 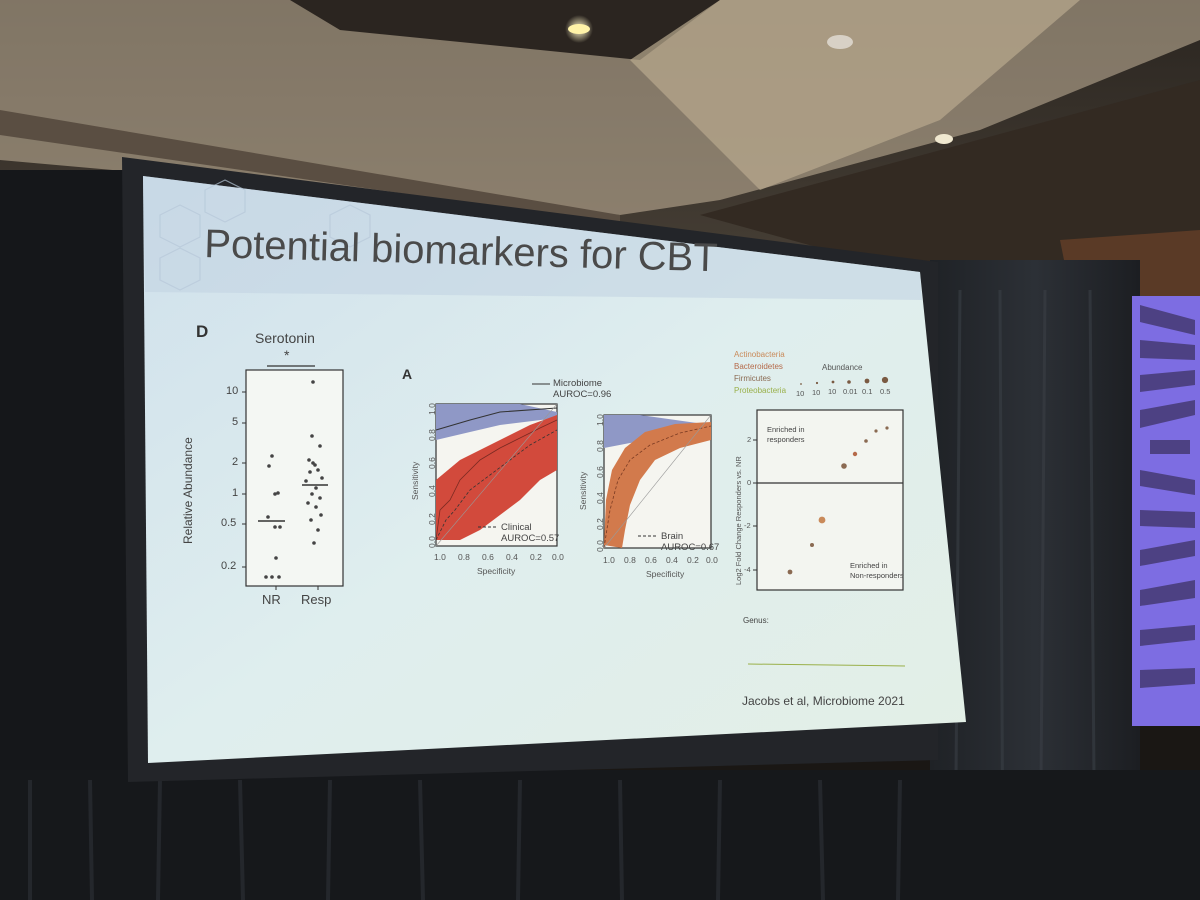 What do you see at coordinates (877, 575) in the screenshot?
I see `enriched-nonresponders-line2: Non-responders` at bounding box center [877, 575].